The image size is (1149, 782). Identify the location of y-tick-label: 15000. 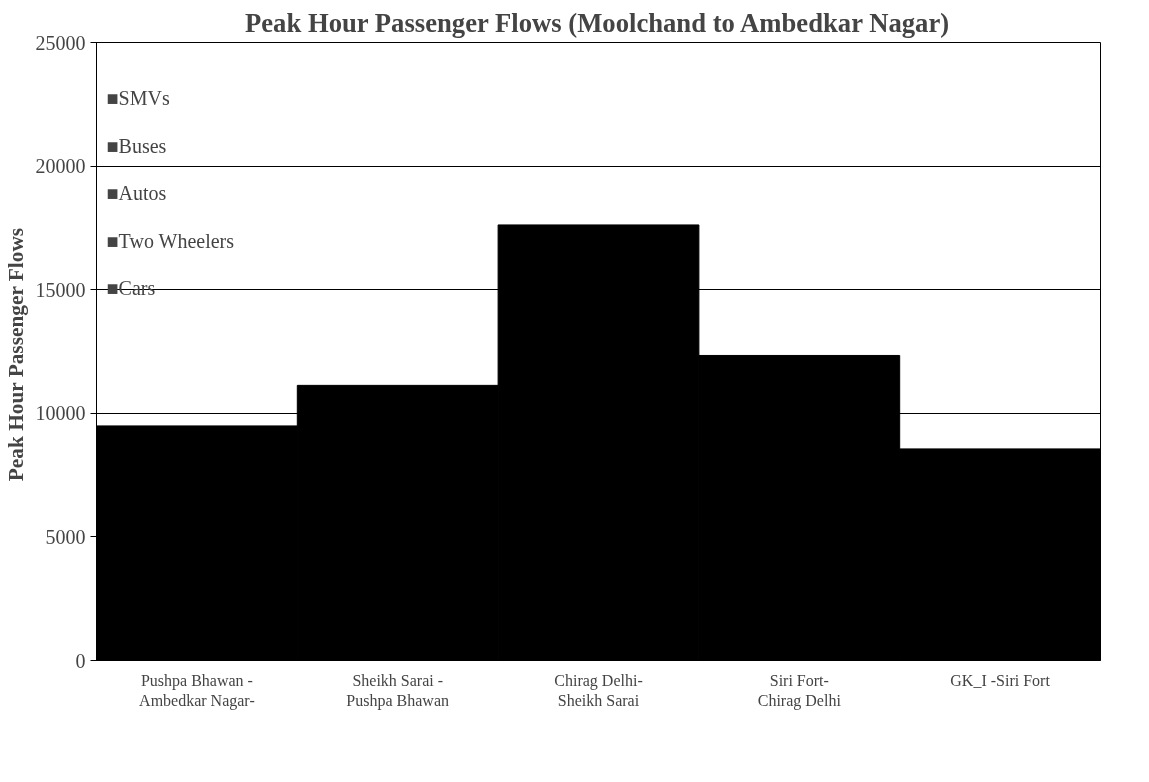
(60, 289).